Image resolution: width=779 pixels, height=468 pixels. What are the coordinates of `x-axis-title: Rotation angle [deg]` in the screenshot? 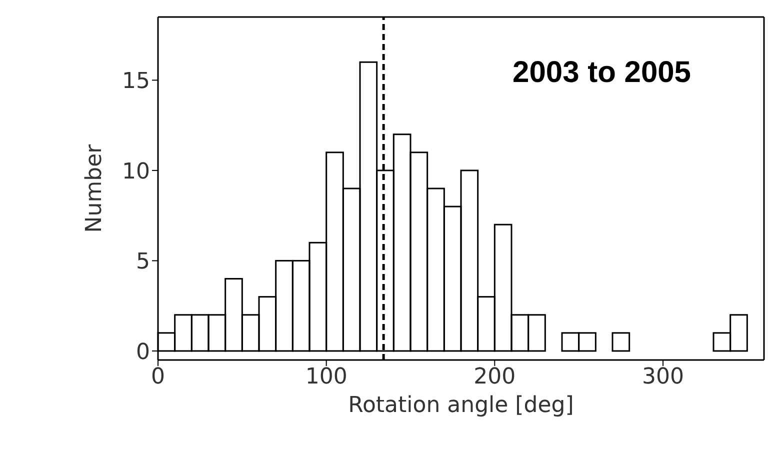 It's located at (461, 405).